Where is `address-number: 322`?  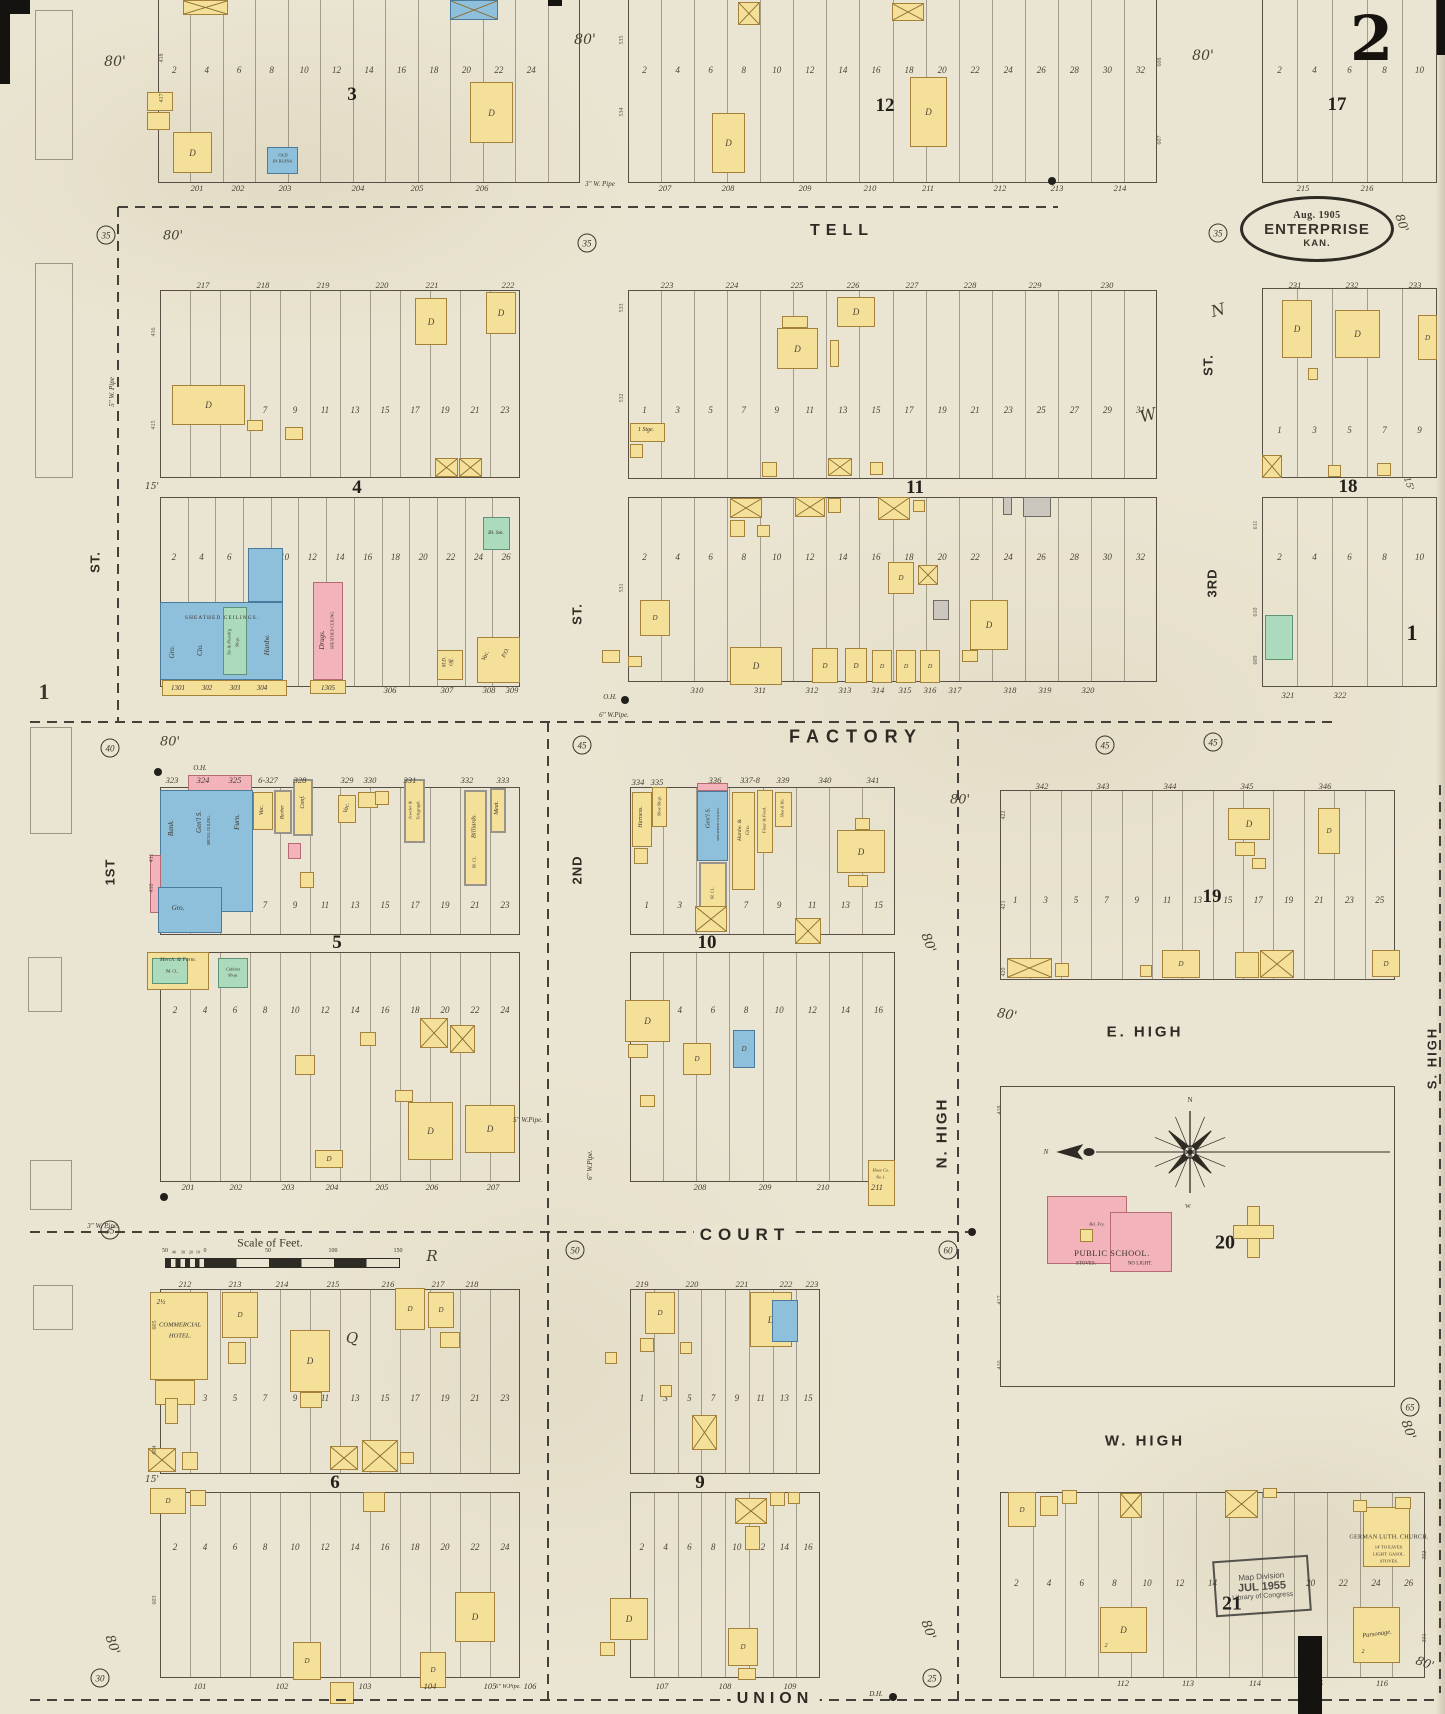 address-number: 322 is located at coordinates (1340, 695).